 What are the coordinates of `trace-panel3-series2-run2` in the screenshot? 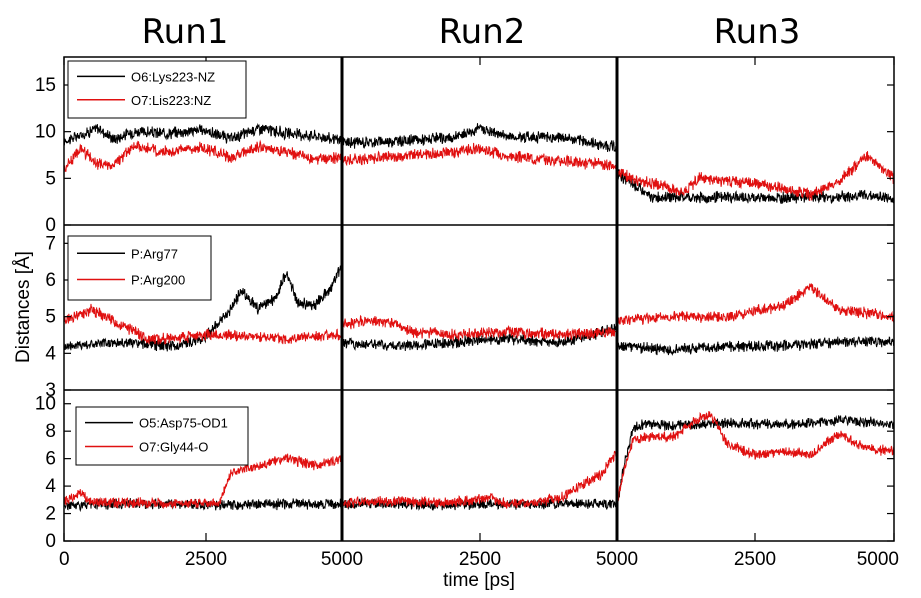 It's located at (479, 479).